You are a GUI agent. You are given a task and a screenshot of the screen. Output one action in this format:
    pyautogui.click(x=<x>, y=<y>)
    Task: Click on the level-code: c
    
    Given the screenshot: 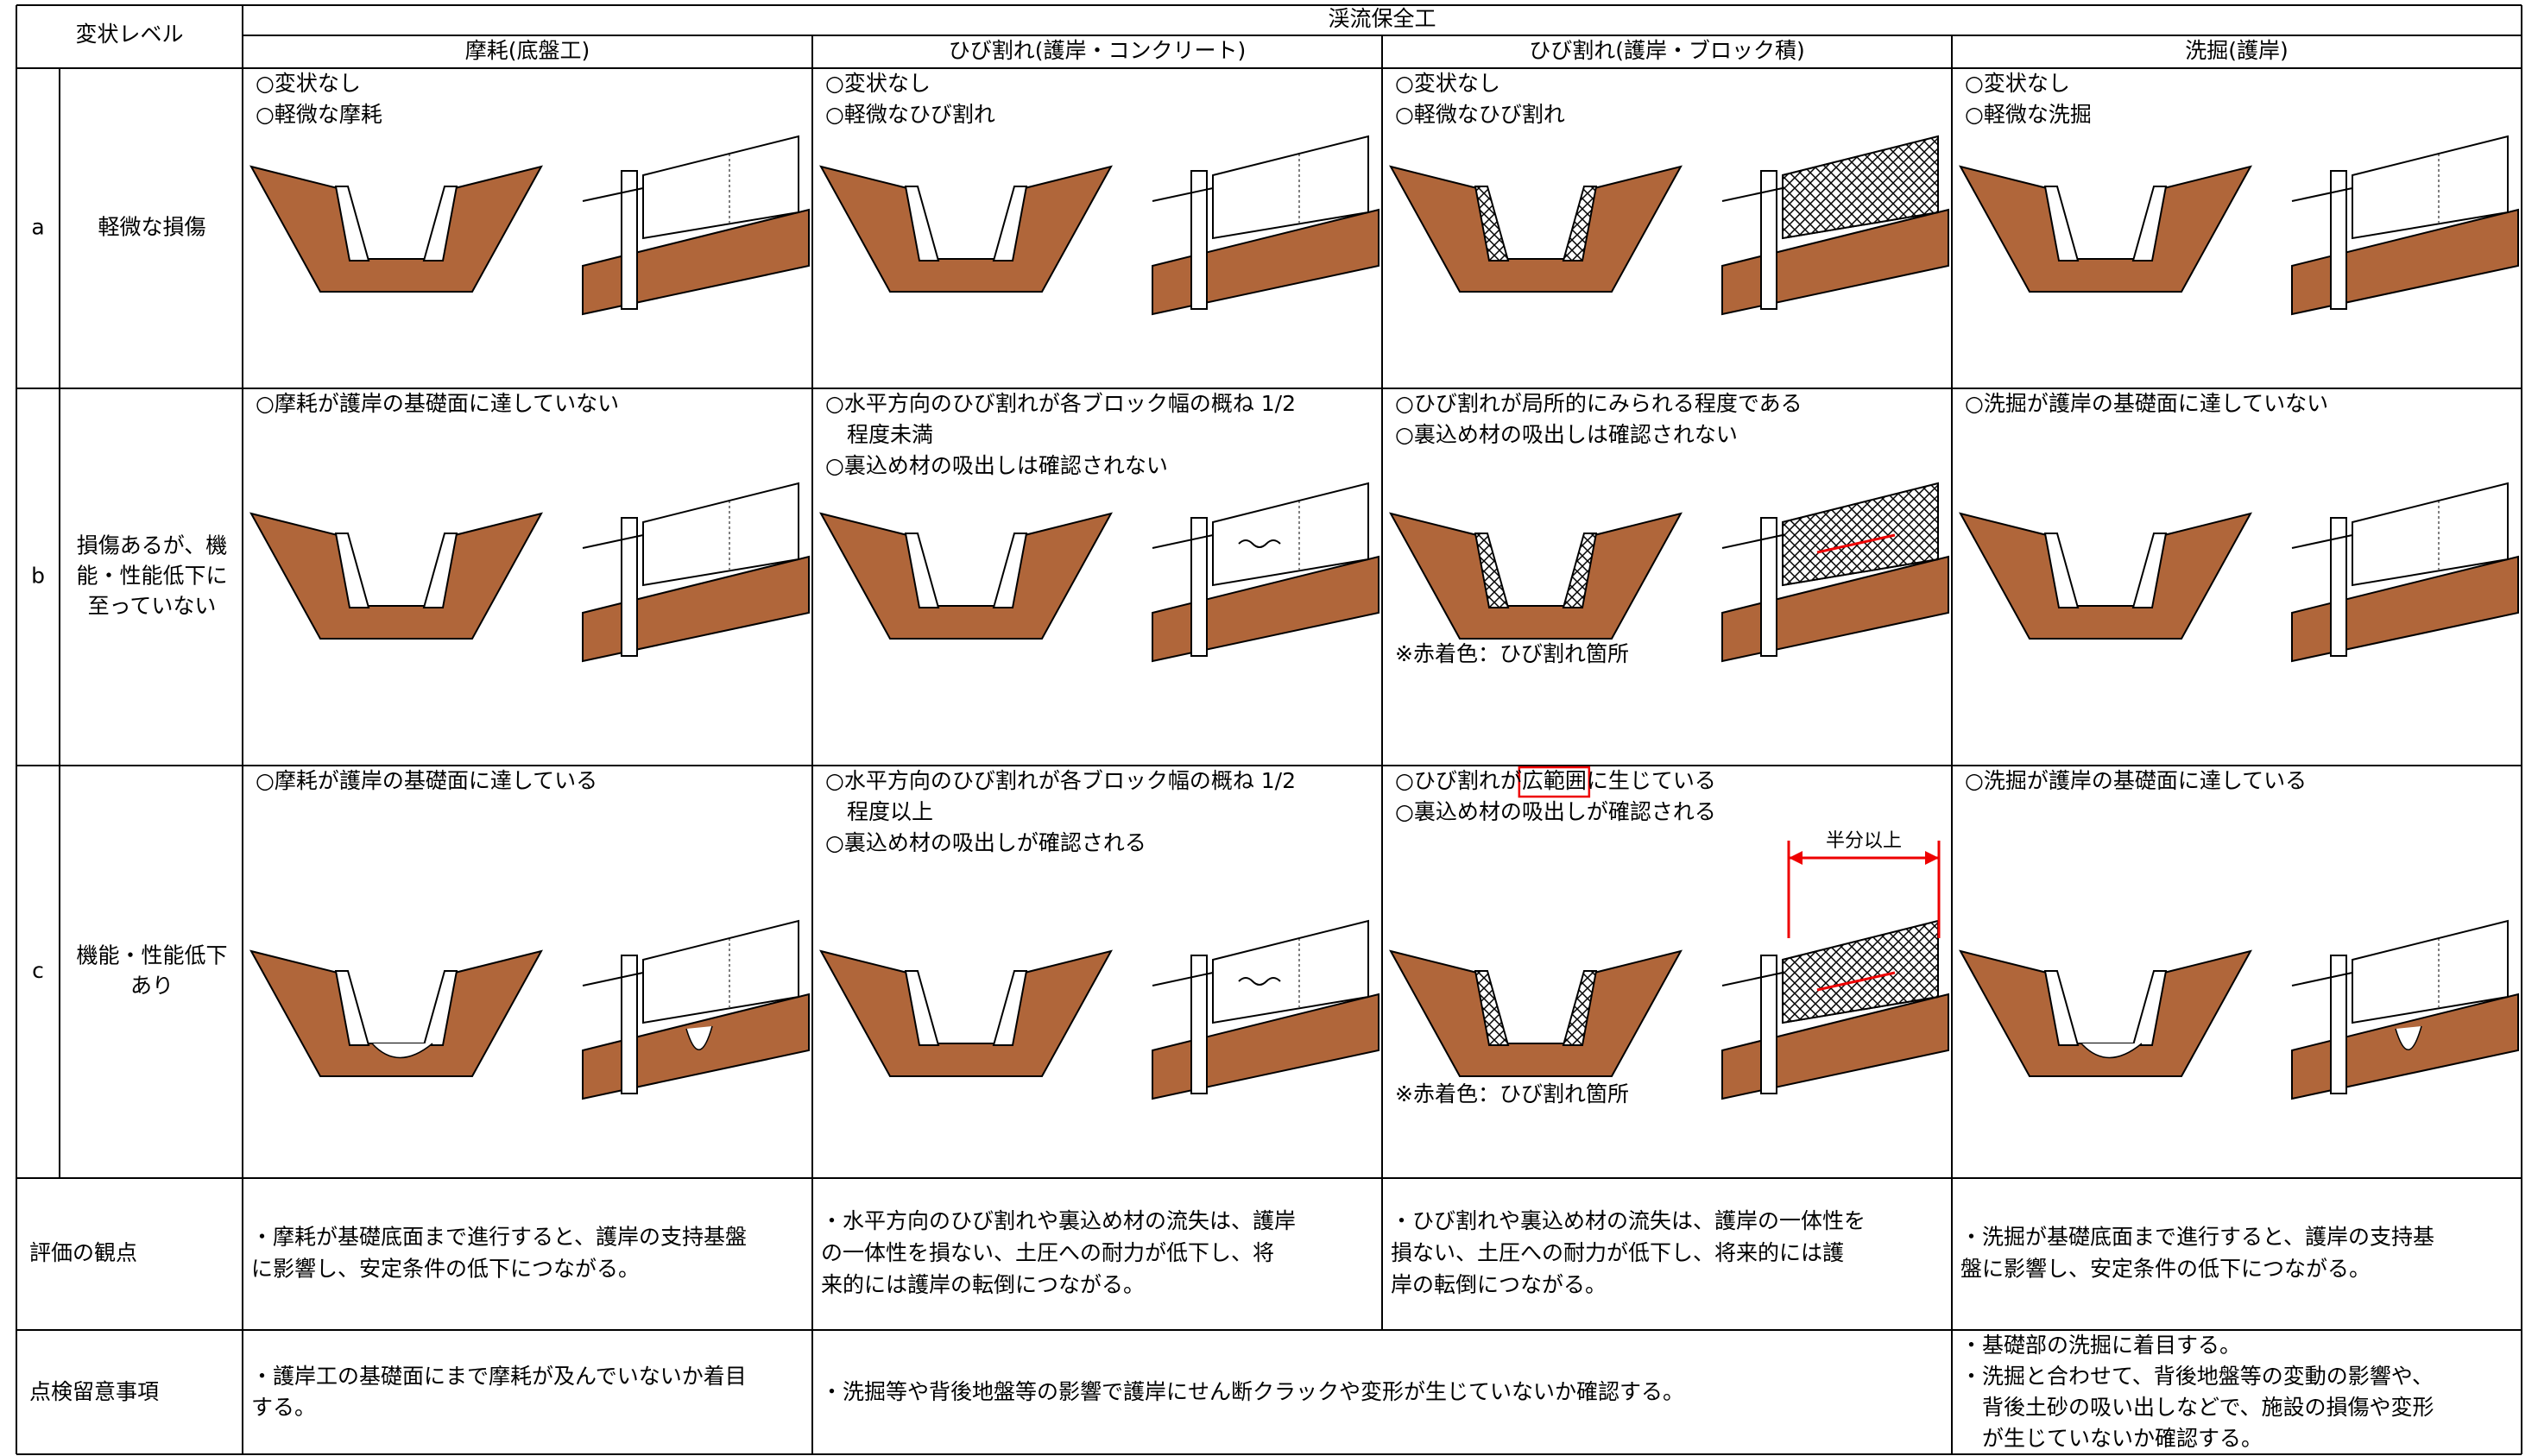 What is the action you would take?
    pyautogui.click(x=38, y=971)
    